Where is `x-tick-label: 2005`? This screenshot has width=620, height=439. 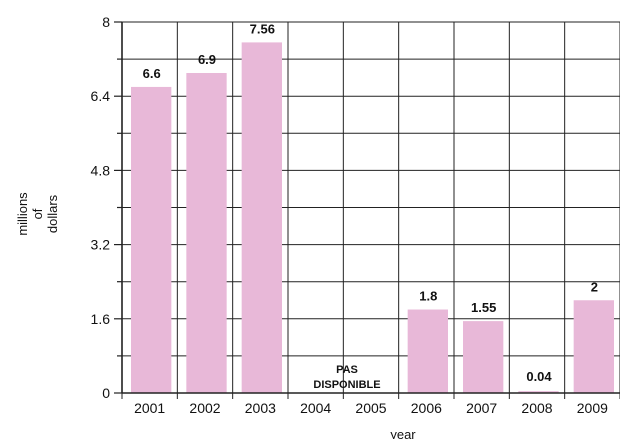 x-tick-label: 2005 is located at coordinates (370, 408).